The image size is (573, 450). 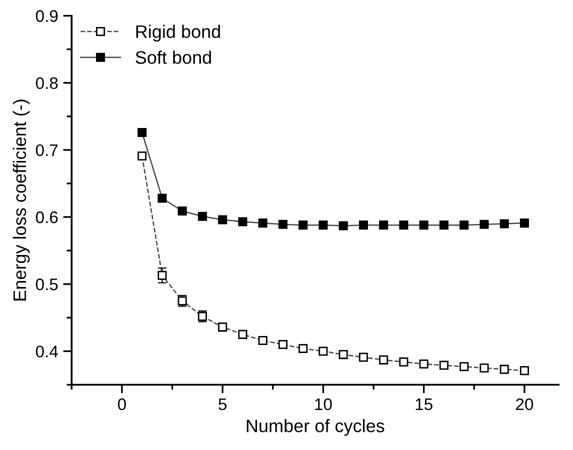 I want to click on y-tick-label: 0.7, so click(x=47, y=150).